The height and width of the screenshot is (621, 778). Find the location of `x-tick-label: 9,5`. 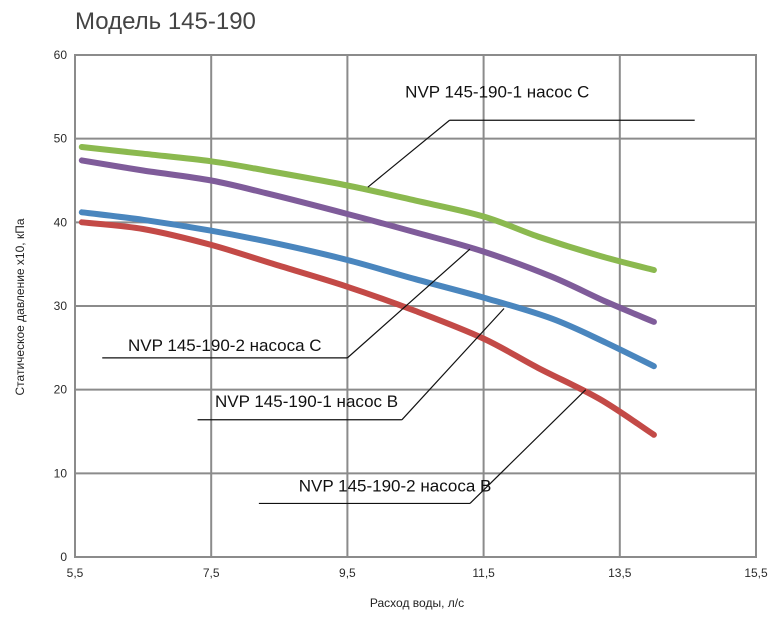

x-tick-label: 9,5 is located at coordinates (347, 573).